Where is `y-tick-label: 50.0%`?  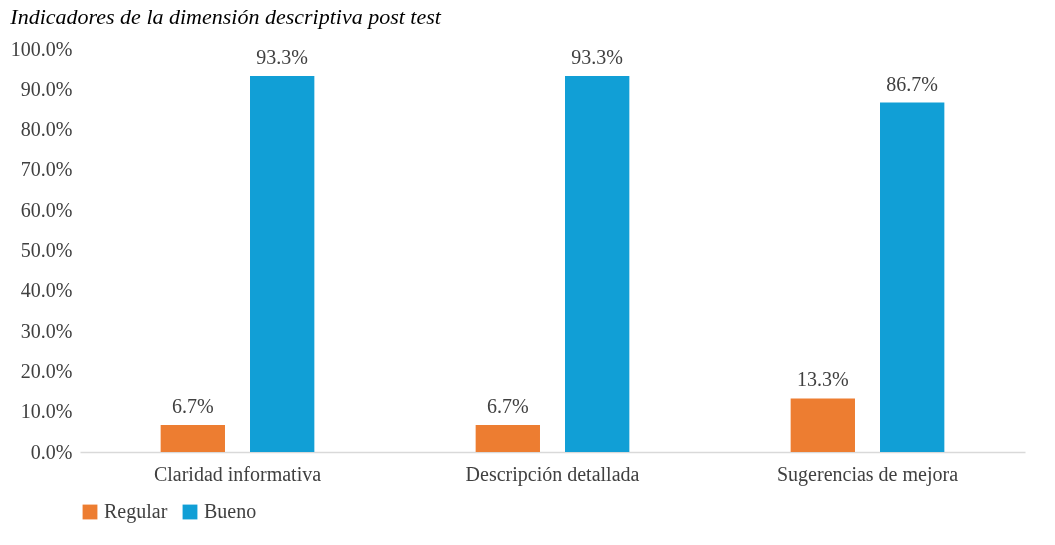
y-tick-label: 50.0% is located at coordinates (46, 250).